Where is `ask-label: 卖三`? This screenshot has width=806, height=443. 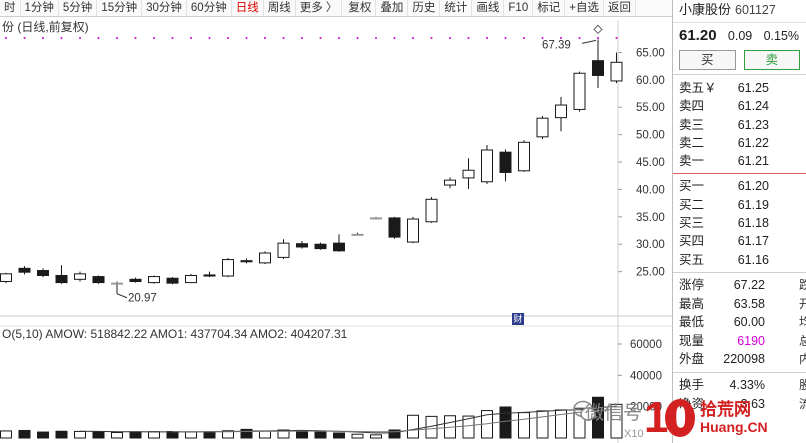 ask-label: 卖三 is located at coordinates (692, 124).